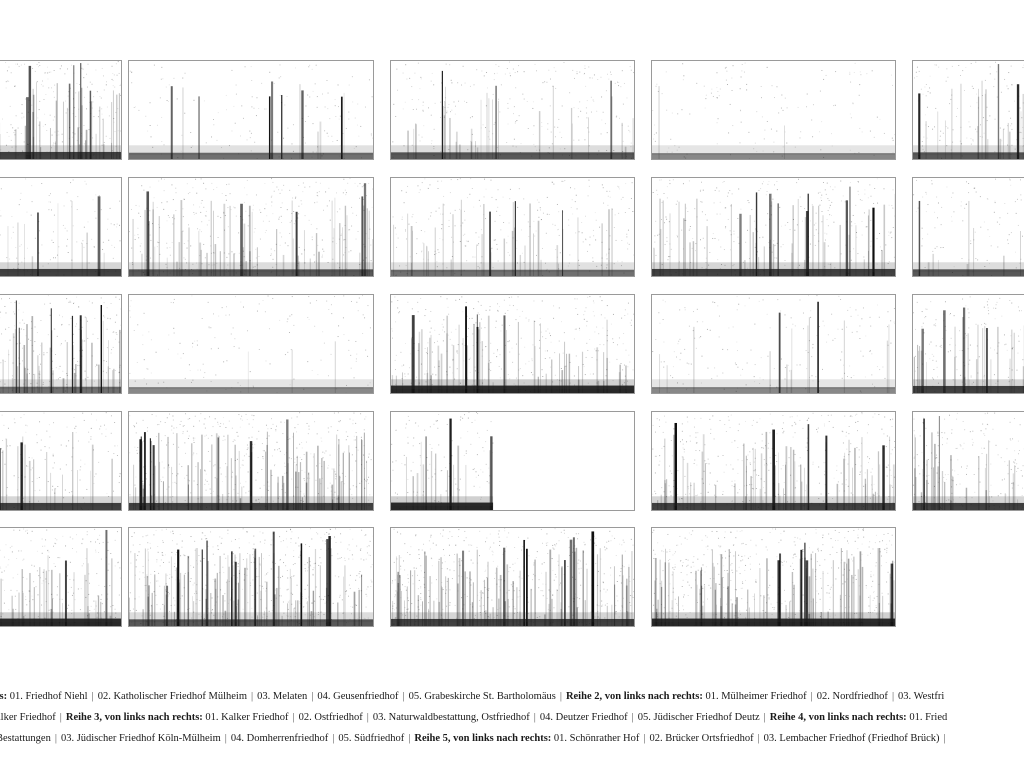  I want to click on caption-location: 01. Fried, so click(928, 717).